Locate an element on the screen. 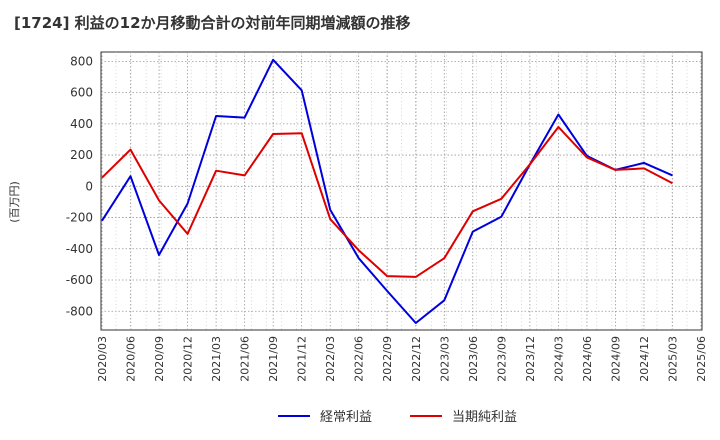  x-tick-label: 2022/09 is located at coordinates (387, 359).